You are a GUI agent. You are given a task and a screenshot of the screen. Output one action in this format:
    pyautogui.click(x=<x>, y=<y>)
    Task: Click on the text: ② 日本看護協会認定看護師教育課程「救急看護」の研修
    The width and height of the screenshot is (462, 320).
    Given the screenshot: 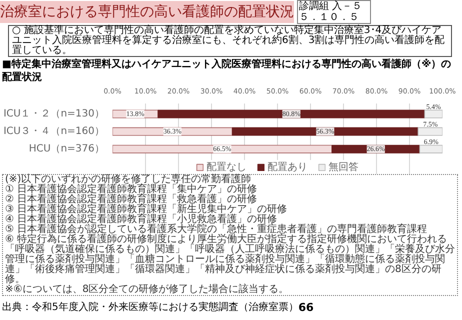 What is the action you would take?
    pyautogui.click(x=131, y=199)
    